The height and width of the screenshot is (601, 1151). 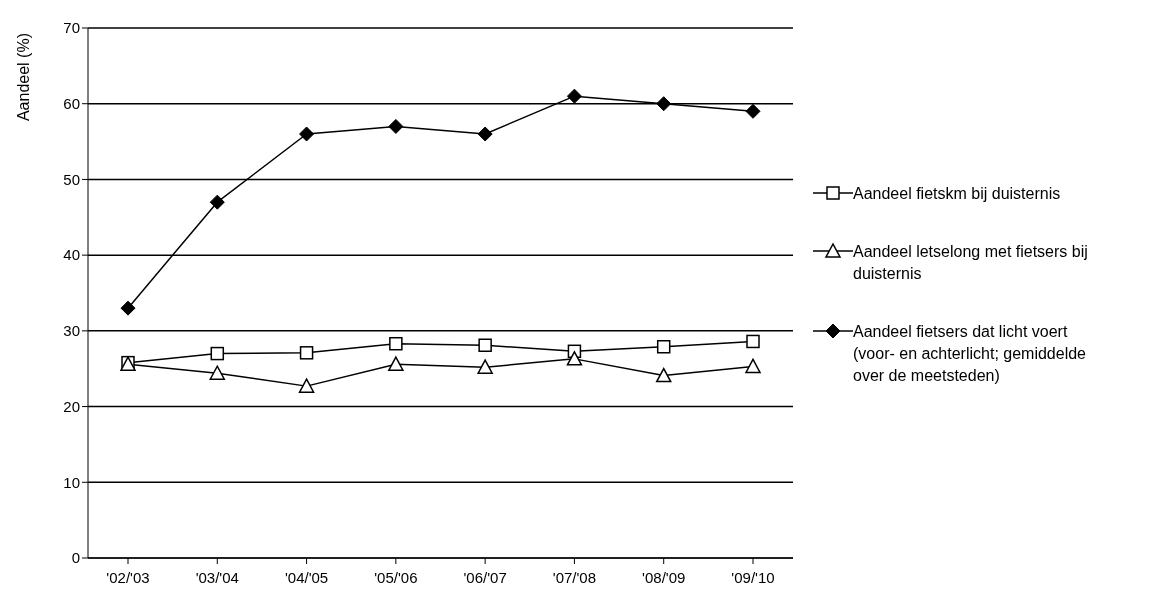 I want to click on y-tick-label: 40, so click(x=71, y=255).